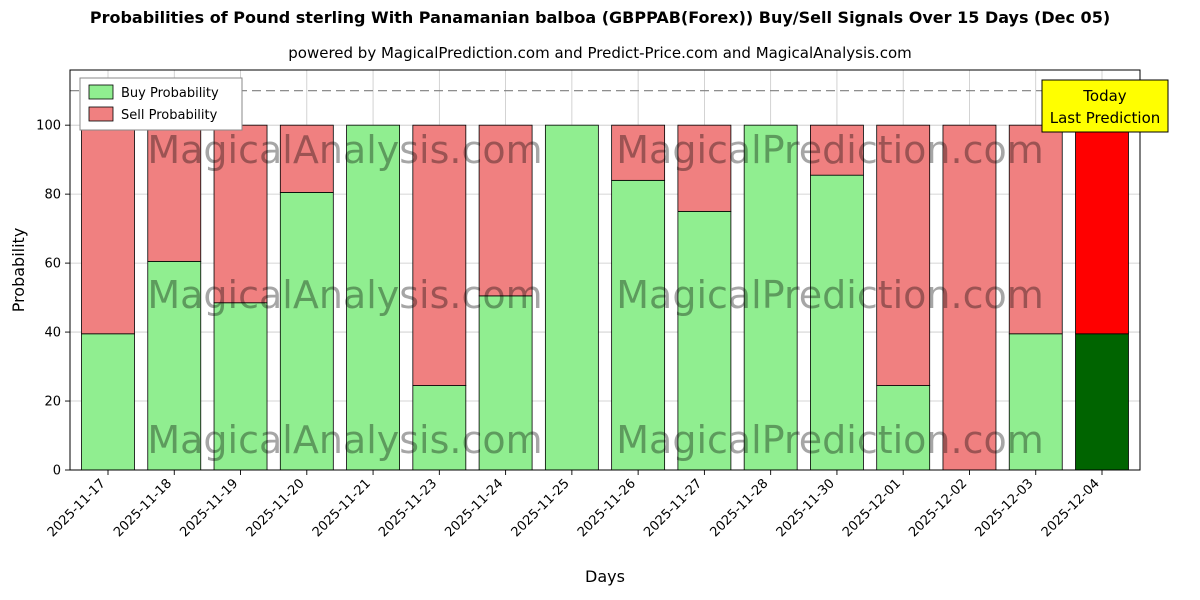  I want to click on today-annotation-box, so click(1105, 106).